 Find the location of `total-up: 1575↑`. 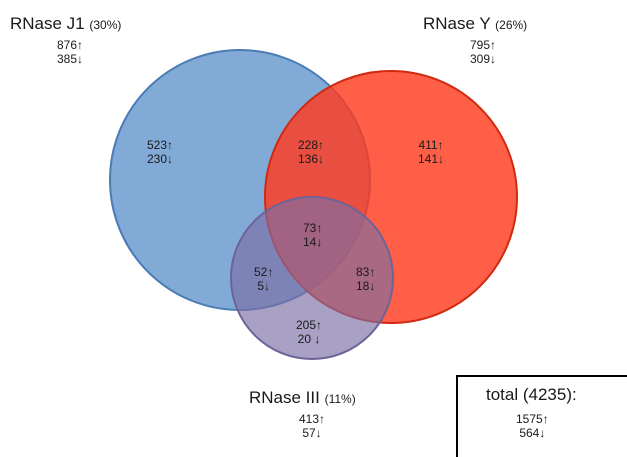

total-up: 1575↑ is located at coordinates (532, 419).